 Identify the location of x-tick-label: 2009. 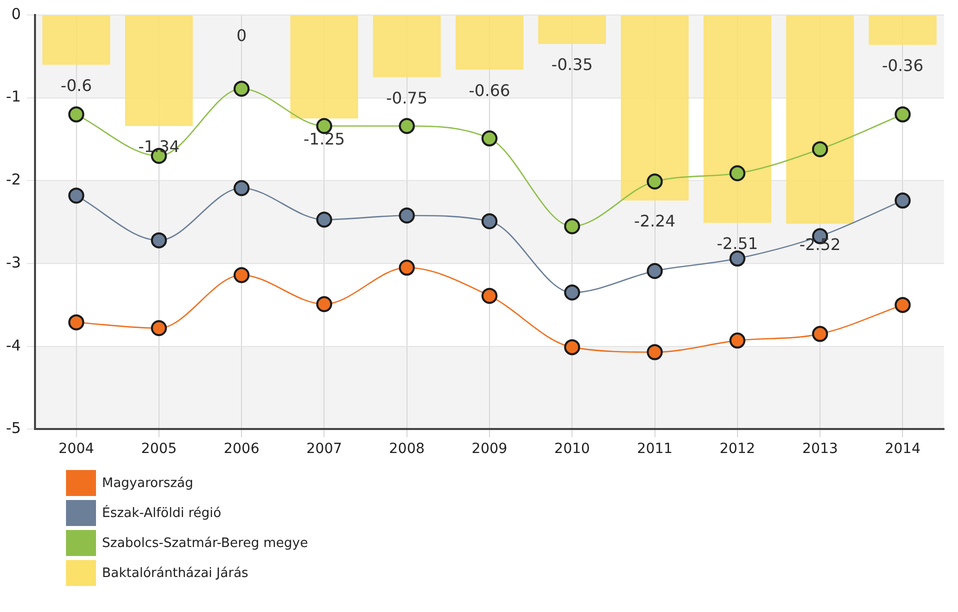
(490, 449).